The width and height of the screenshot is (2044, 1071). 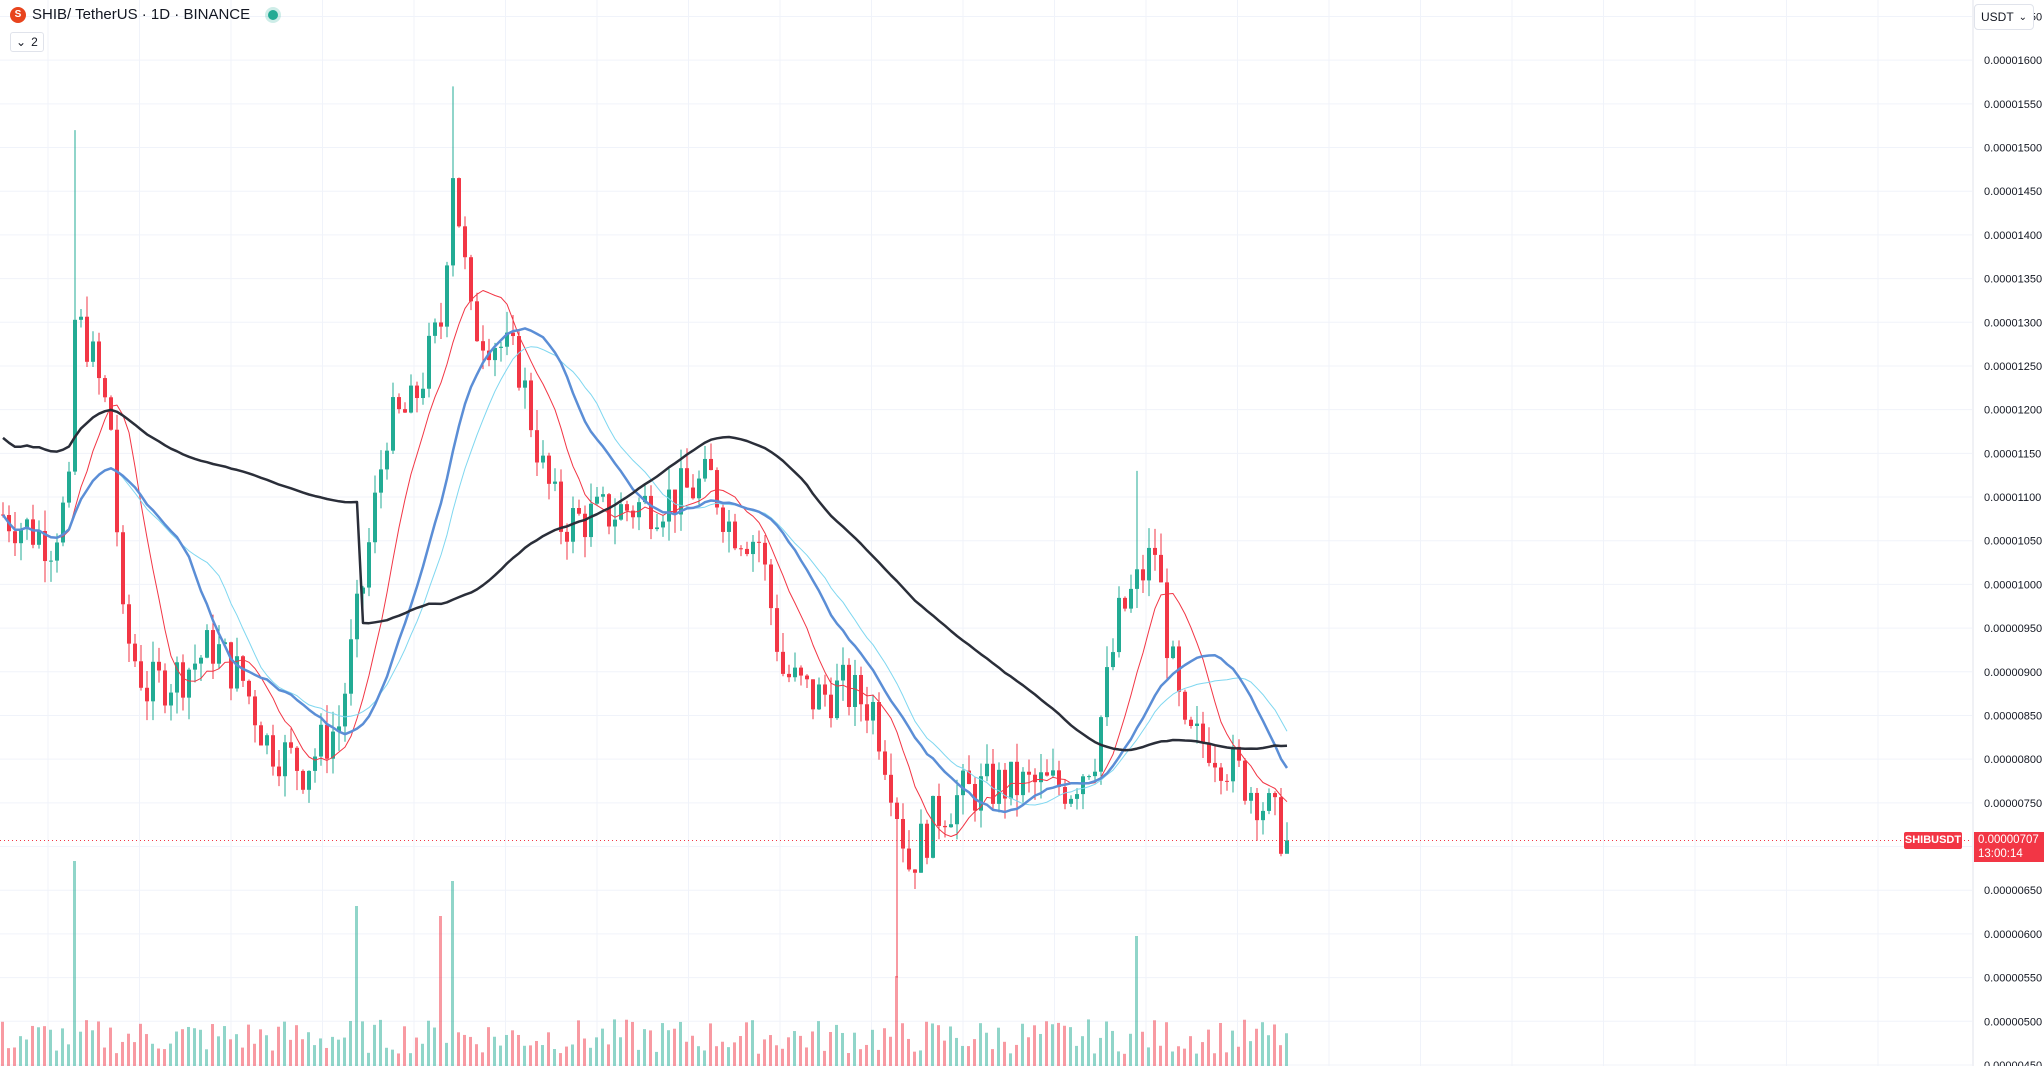 I want to click on currency-select: USDT ⌄, so click(x=2004, y=17).